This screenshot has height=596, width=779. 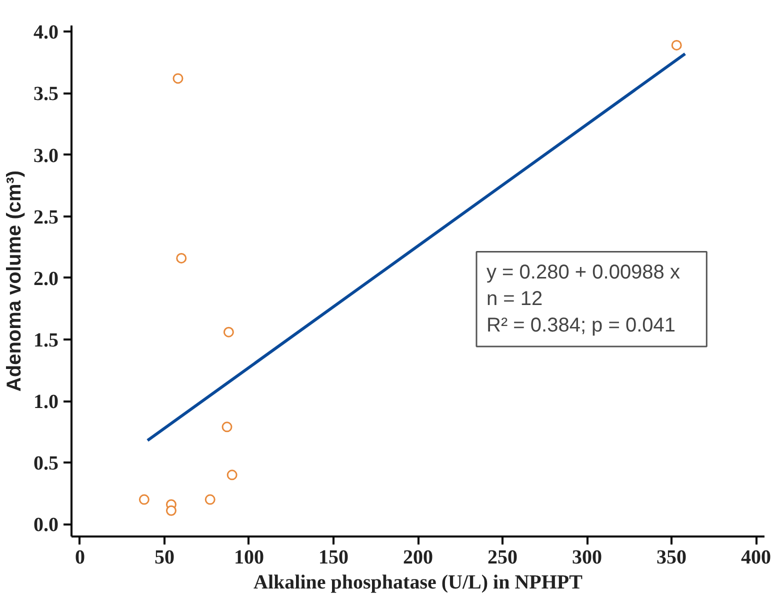 I want to click on y-tick-label: 0.0, so click(x=46, y=525).